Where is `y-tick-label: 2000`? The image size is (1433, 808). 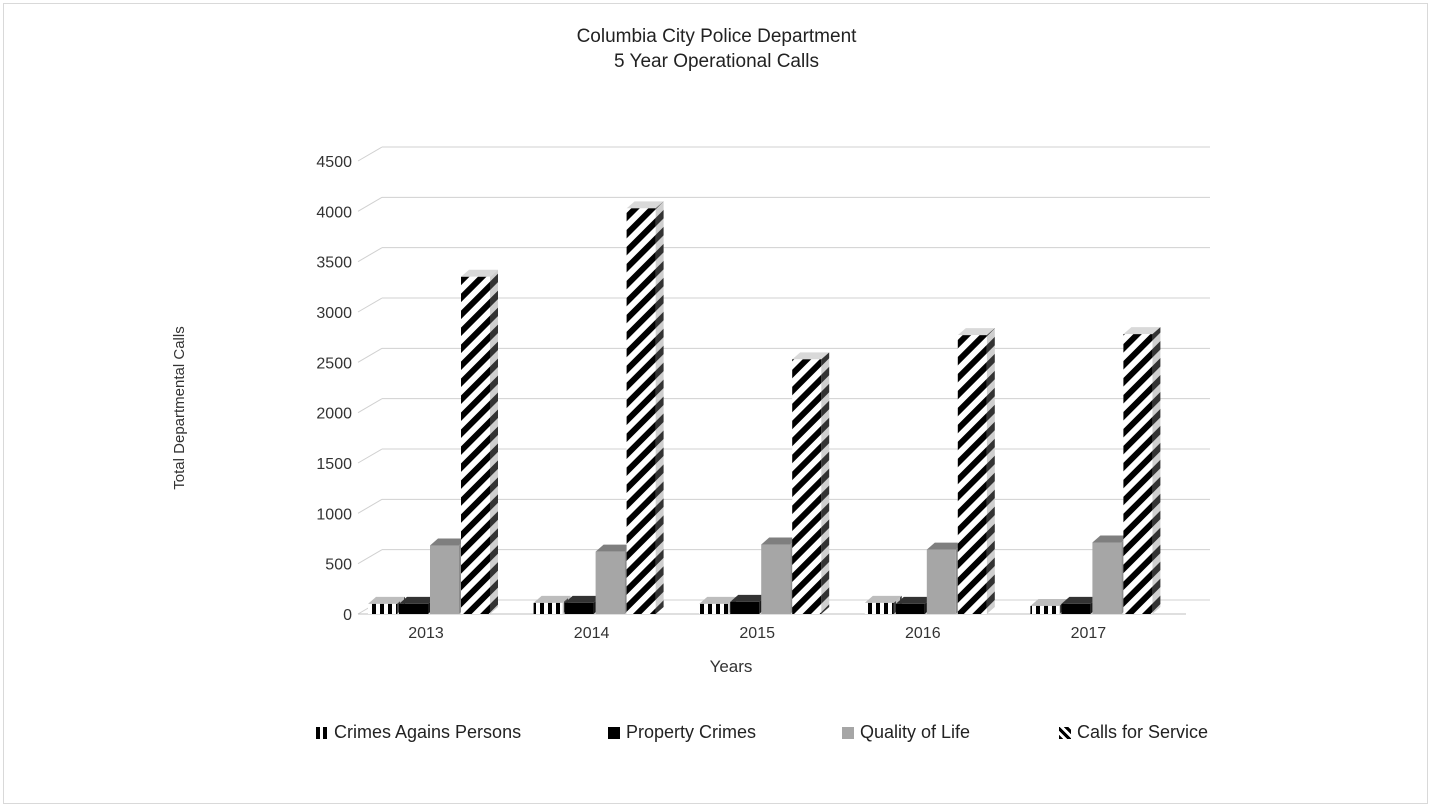
y-tick-label: 2000 is located at coordinates (334, 414).